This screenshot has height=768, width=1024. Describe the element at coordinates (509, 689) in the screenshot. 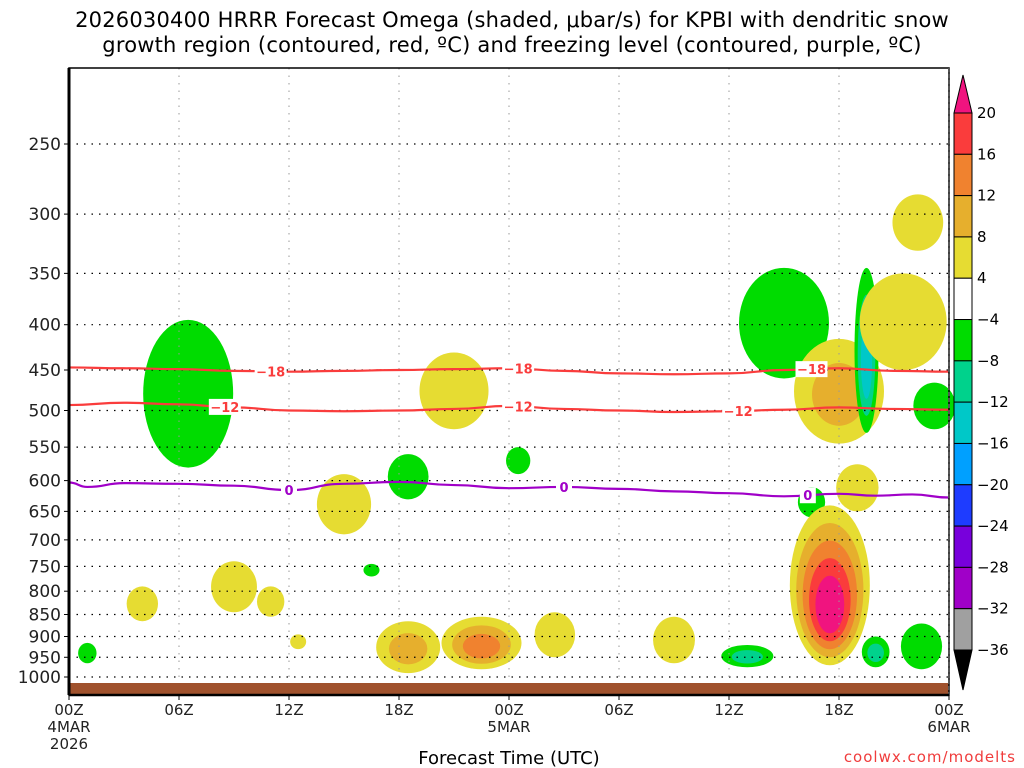

I see `terrain-bar` at that location.